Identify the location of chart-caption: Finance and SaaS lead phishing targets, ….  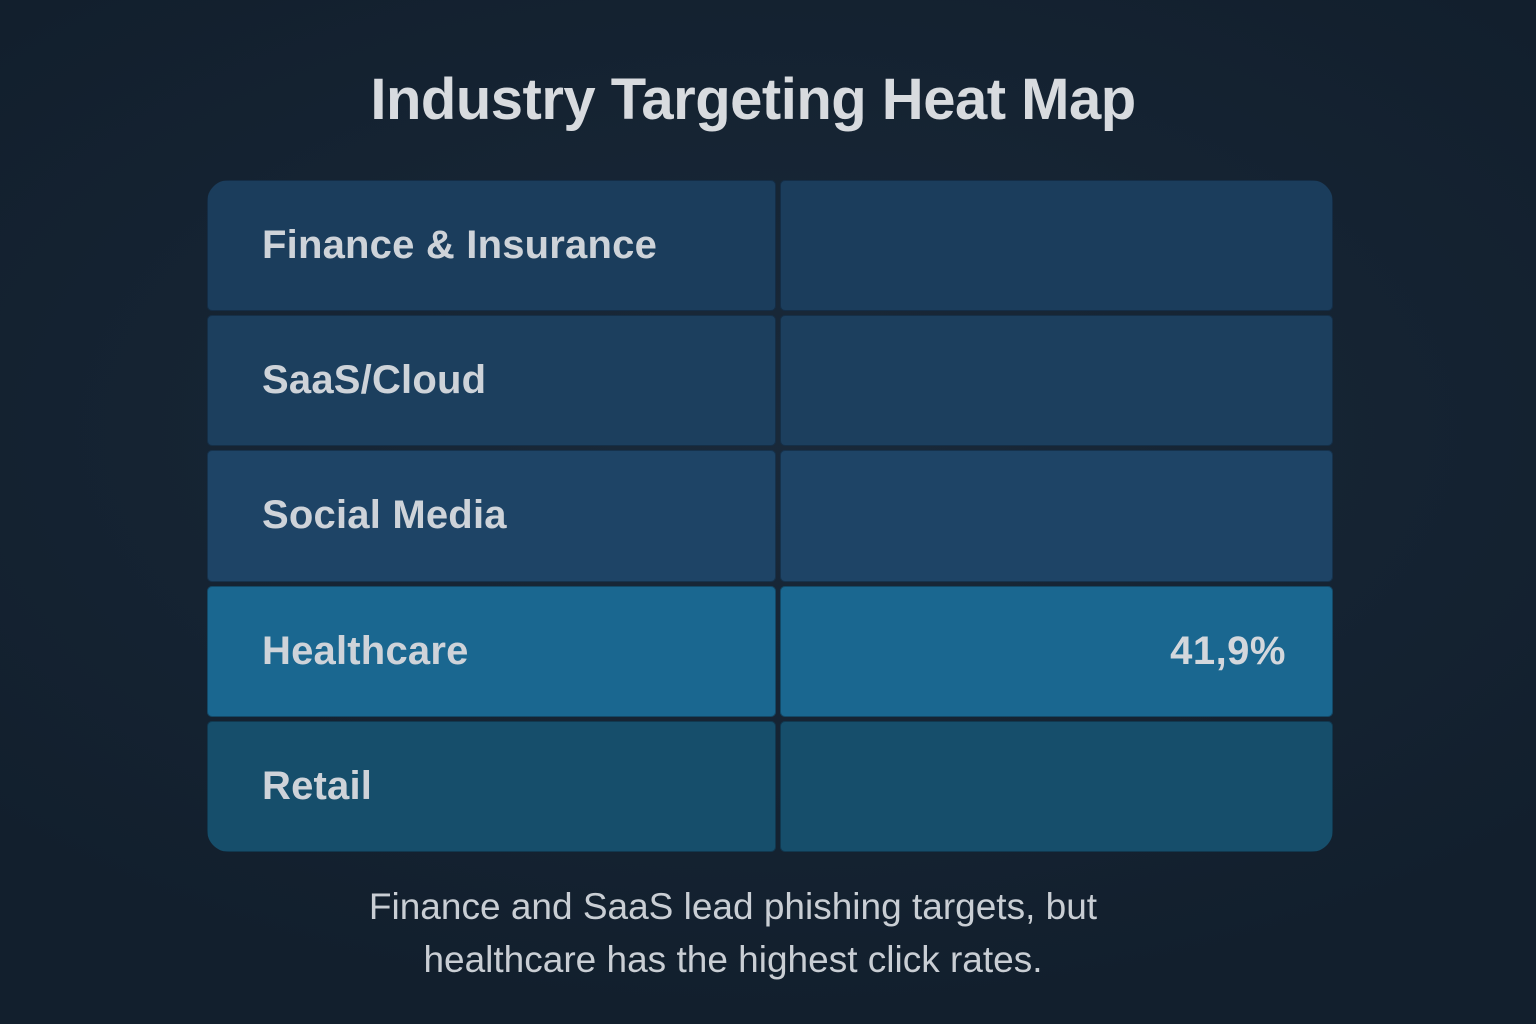
(733, 933).